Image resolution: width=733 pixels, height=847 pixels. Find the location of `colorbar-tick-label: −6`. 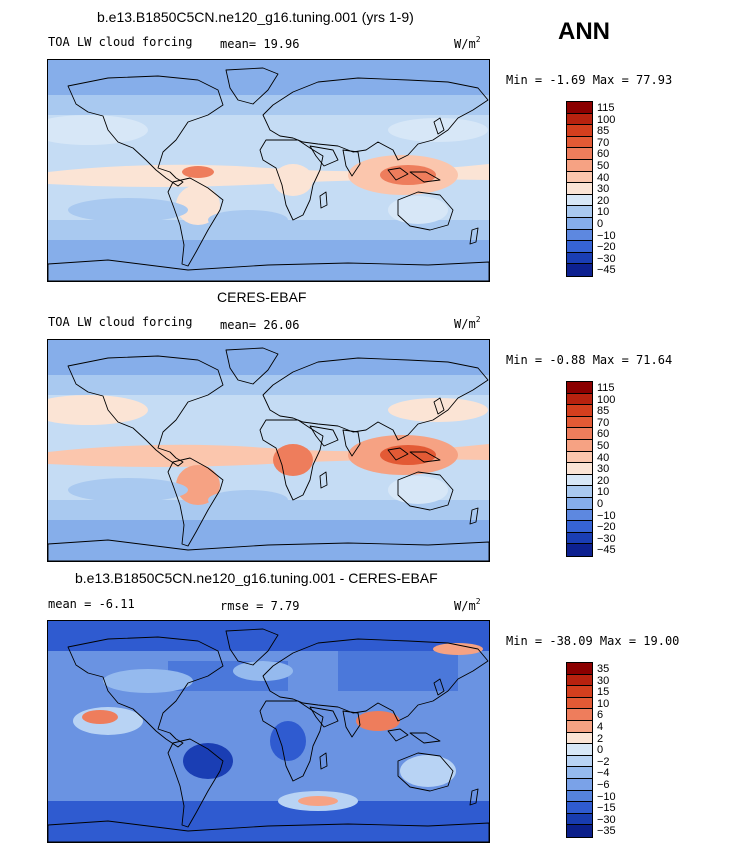

colorbar-tick-label: −6 is located at coordinates (603, 785).